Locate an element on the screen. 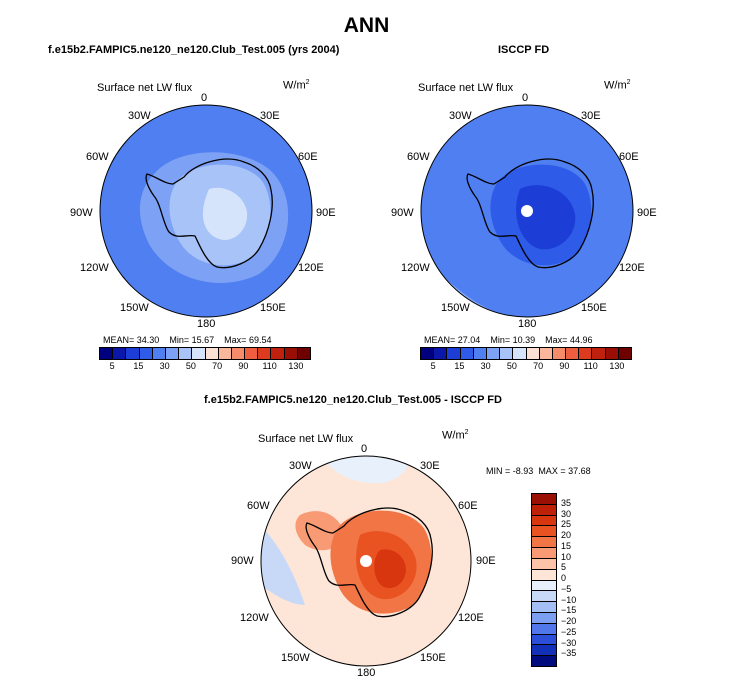 The width and height of the screenshot is (733, 683). colorbar-tick-label: 70 is located at coordinates (217, 366).